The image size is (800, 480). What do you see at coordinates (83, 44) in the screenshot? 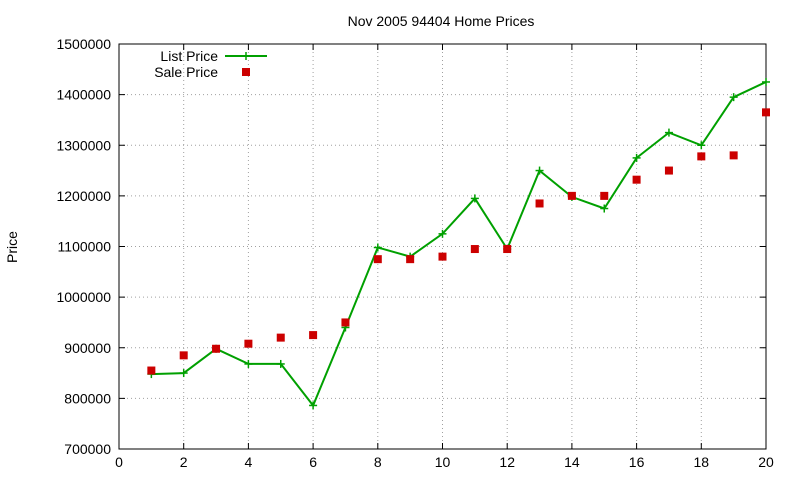
I see `y-tick-label: 1500000` at bounding box center [83, 44].